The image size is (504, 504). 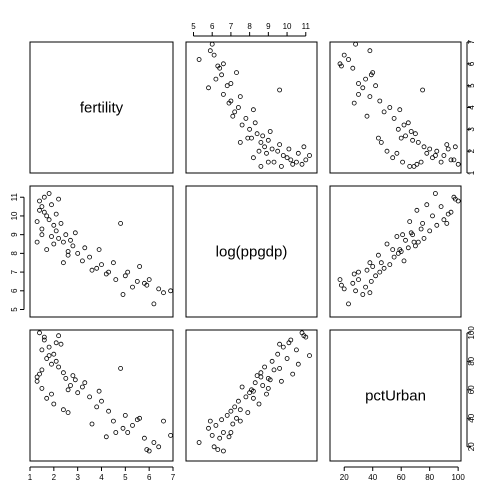 What do you see at coordinates (251, 107) in the screenshot?
I see `panel-fertility-vs-log-ppgdp` at bounding box center [251, 107].